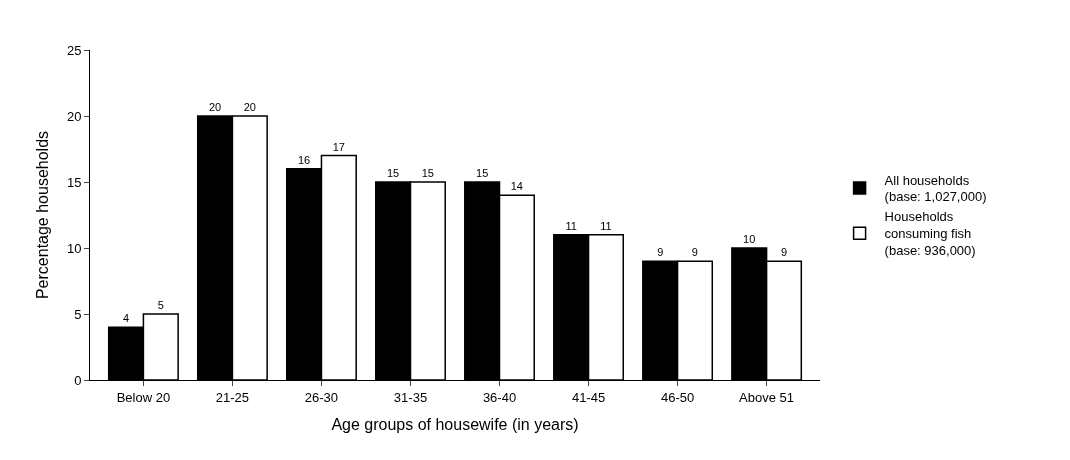  What do you see at coordinates (232, 397) in the screenshot?
I see `x-tick-label: 21-25` at bounding box center [232, 397].